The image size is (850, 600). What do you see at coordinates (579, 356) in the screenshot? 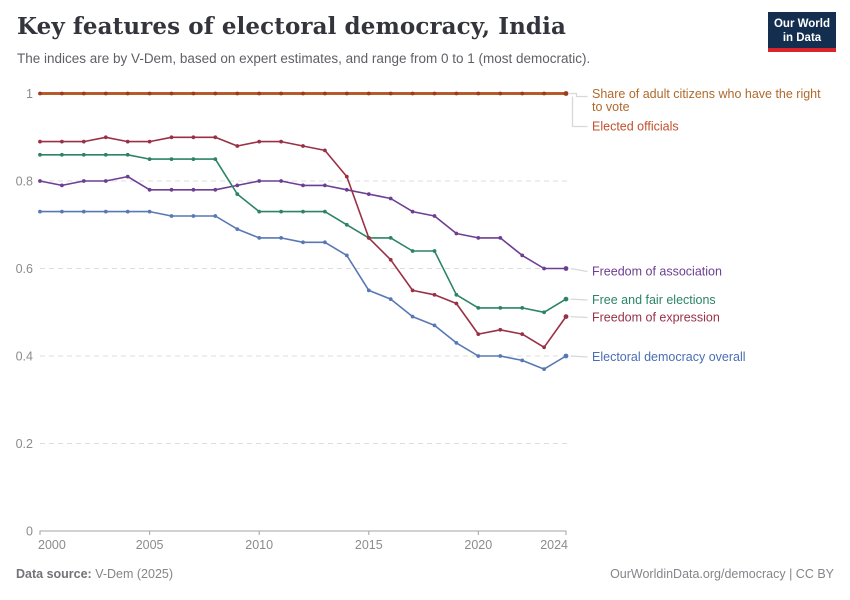
I see `label-connector-overall` at bounding box center [579, 356].